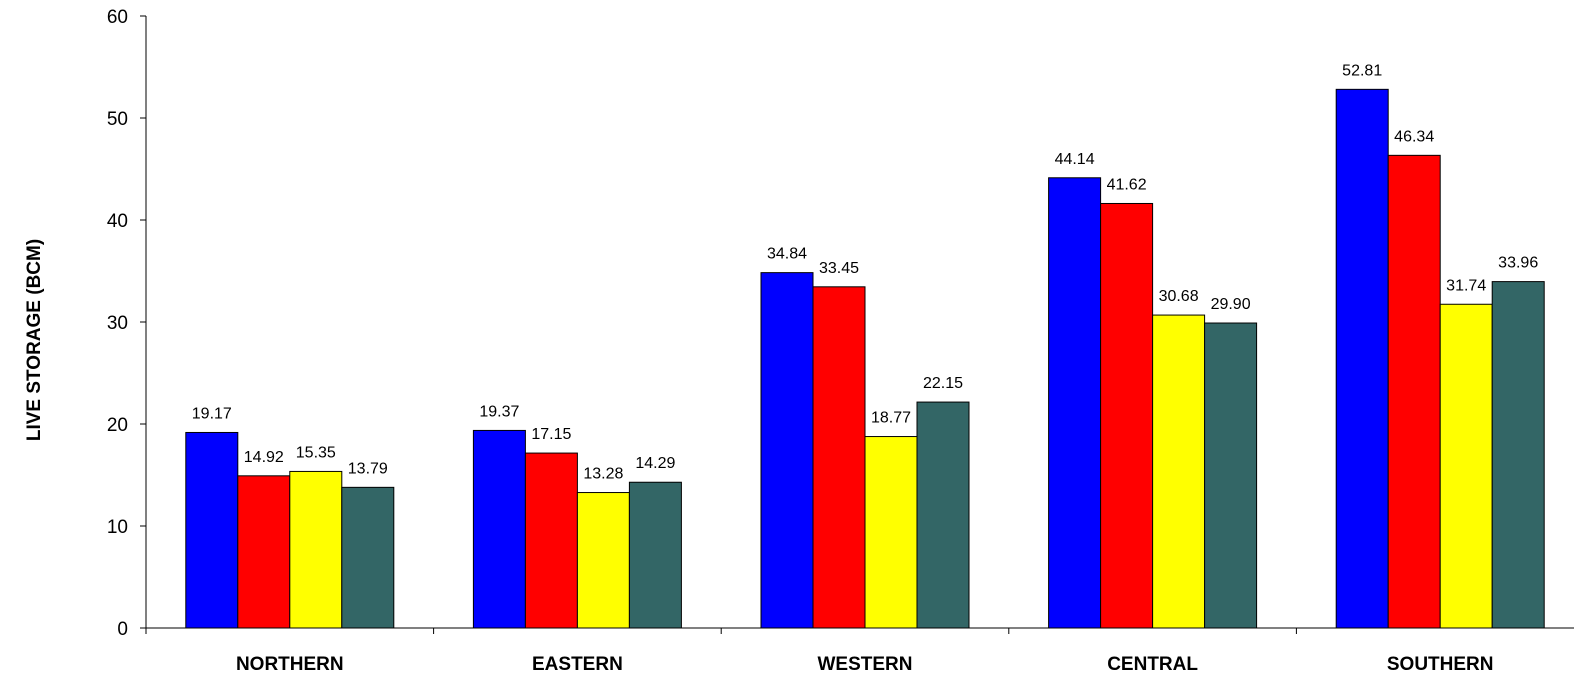 Image resolution: width=1574 pixels, height=681 pixels. Describe the element at coordinates (819, 651) in the screenshot. I see `x-axis-ticks: NORTHERN EASTERN WESTERN CENTRAL SOUTHERN` at that location.